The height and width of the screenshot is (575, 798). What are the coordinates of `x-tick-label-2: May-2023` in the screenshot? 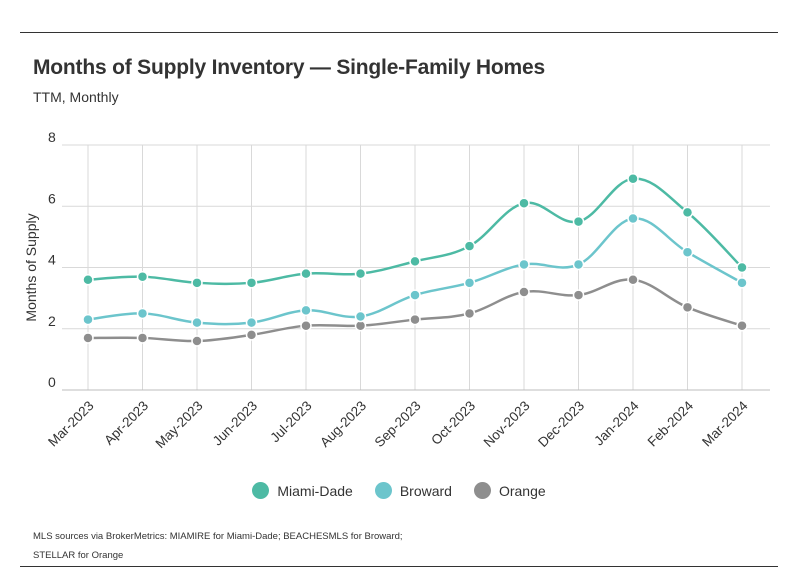 It's located at (179, 424).